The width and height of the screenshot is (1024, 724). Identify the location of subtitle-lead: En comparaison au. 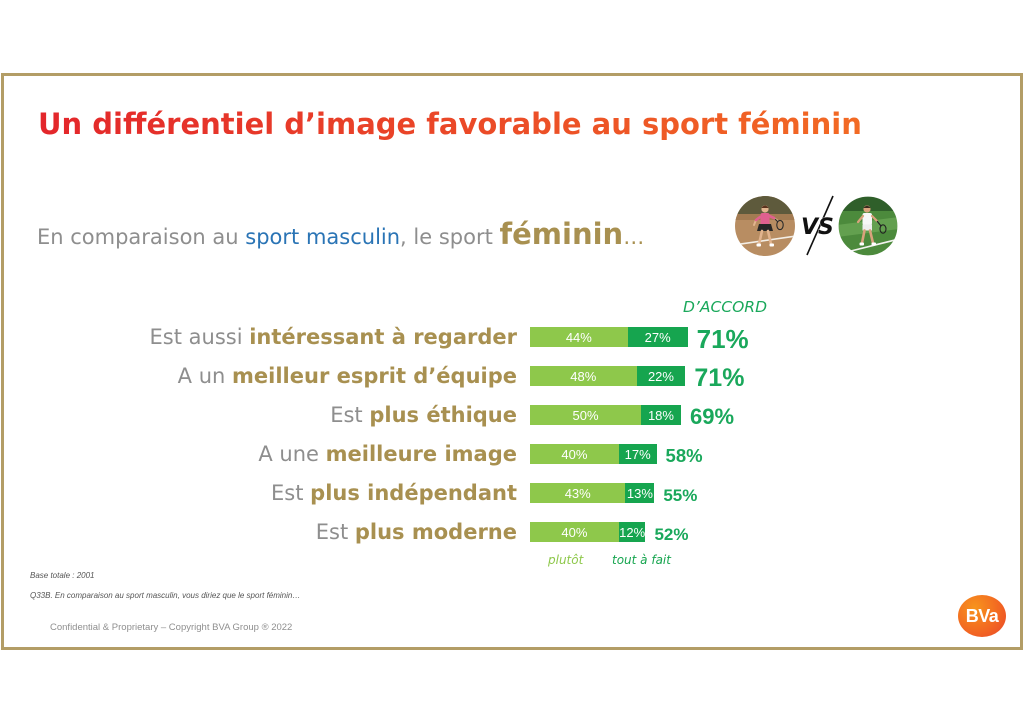
(138, 237).